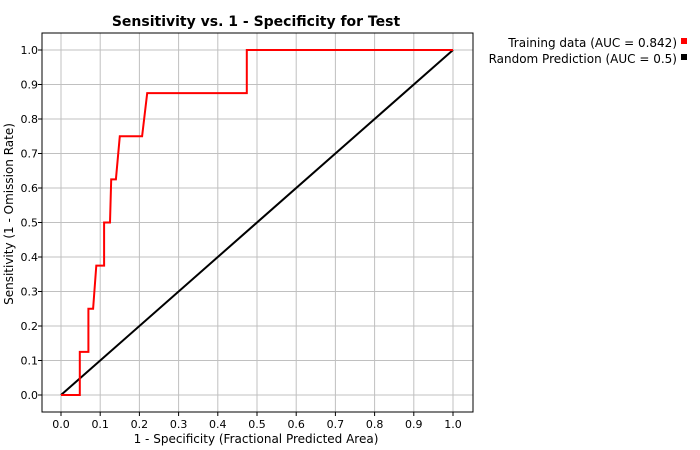 The width and height of the screenshot is (700, 450). What do you see at coordinates (30, 257) in the screenshot?
I see `y-tick-label: 0.4` at bounding box center [30, 257].